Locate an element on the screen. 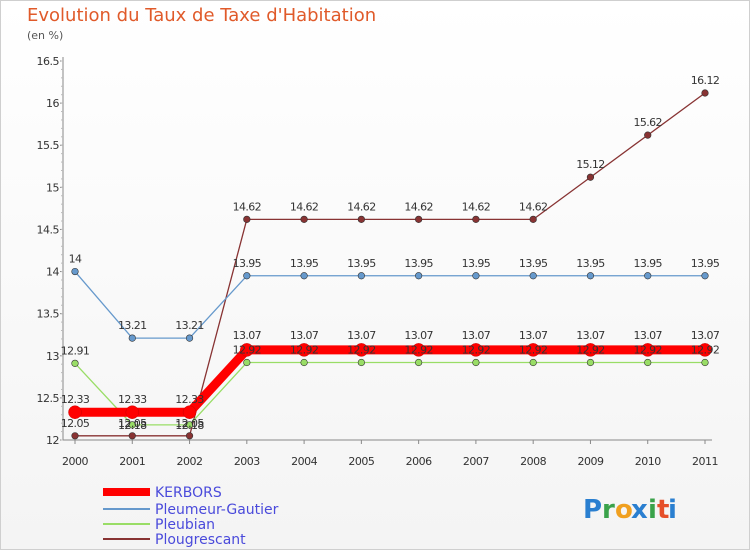  legend-label: Pleumeur-Gautier is located at coordinates (217, 510).